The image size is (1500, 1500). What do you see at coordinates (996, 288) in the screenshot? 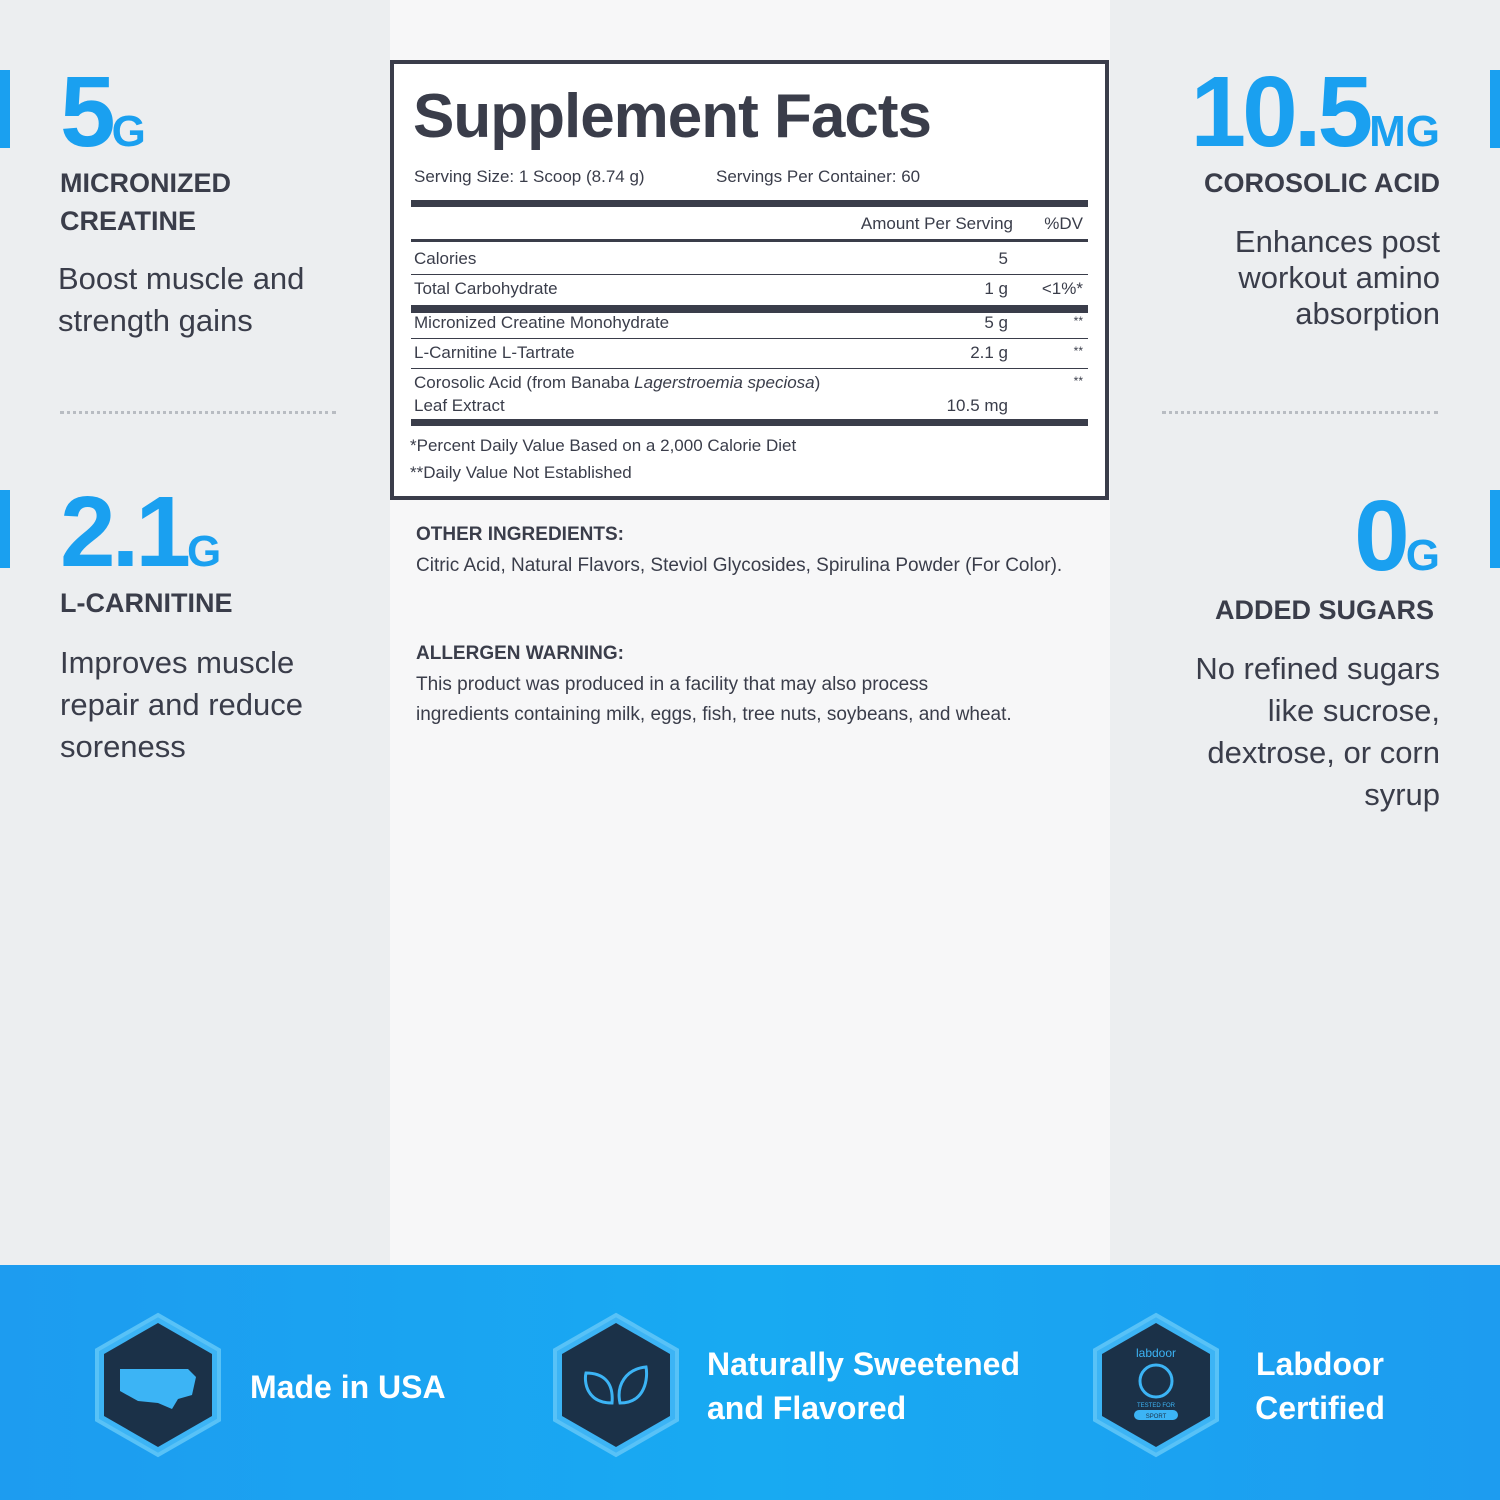
I see `row-amount: 1 g` at bounding box center [996, 288].